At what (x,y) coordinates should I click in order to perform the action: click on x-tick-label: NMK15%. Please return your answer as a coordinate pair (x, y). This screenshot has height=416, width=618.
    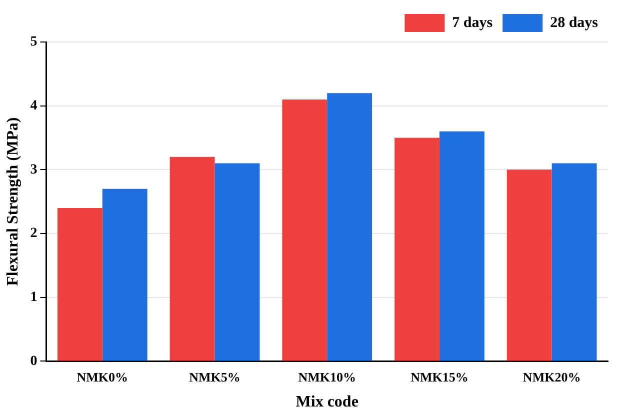
    Looking at the image, I should click on (439, 376).